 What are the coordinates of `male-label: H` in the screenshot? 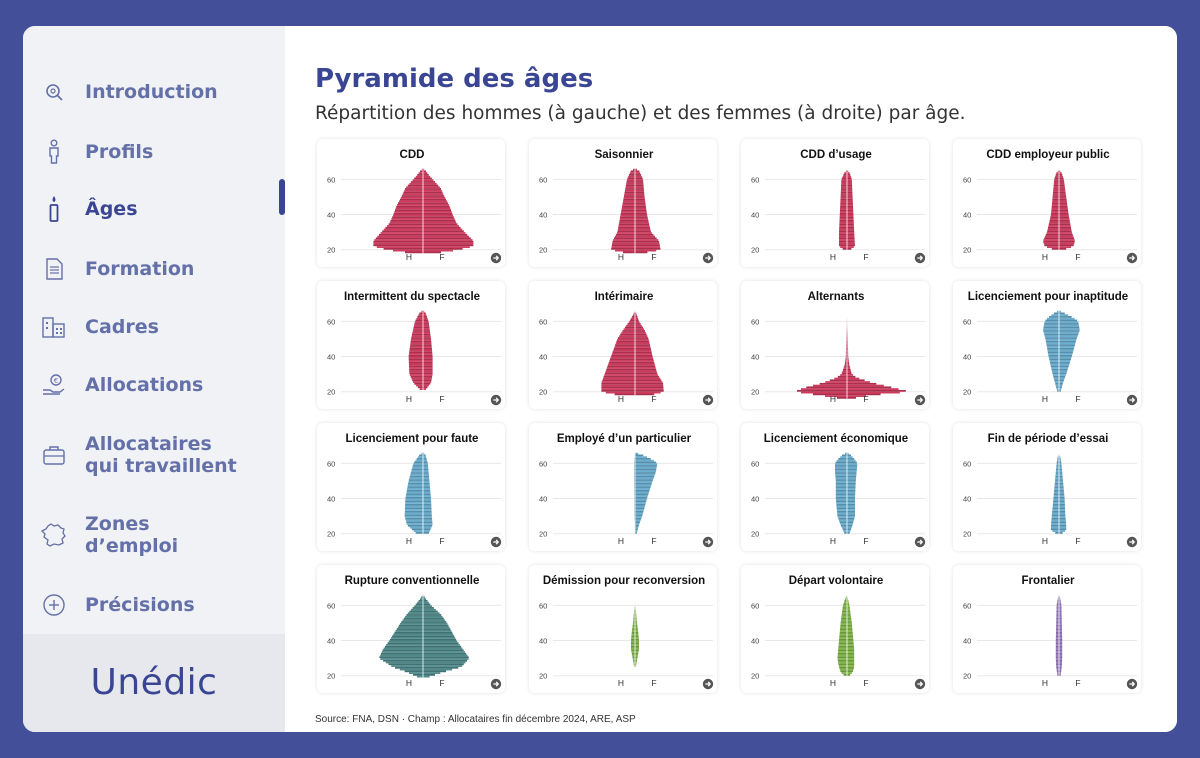 It's located at (1045, 399).